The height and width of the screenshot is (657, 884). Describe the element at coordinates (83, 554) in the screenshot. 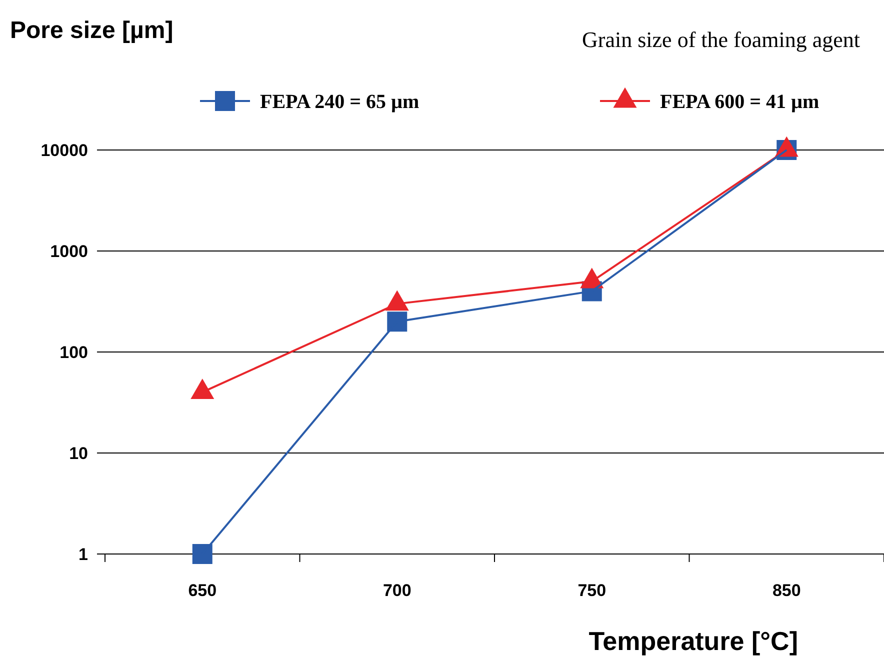

I see `y-tick-label: 1` at that location.